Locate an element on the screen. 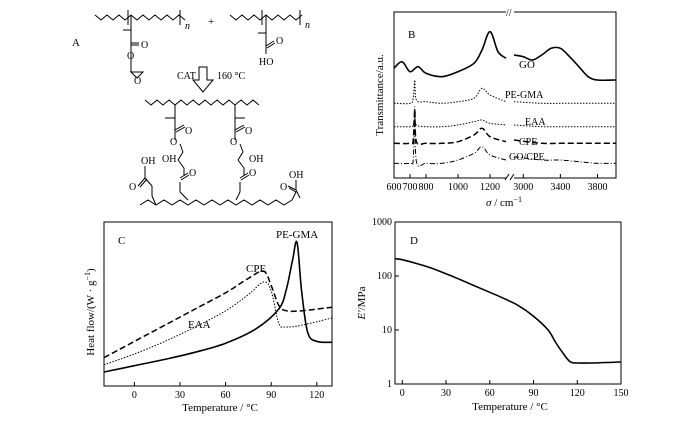 This screenshot has width=700, height=428. panel-c-y-axis-label: Heat flow/(W · g−1) is located at coordinates (90, 312).